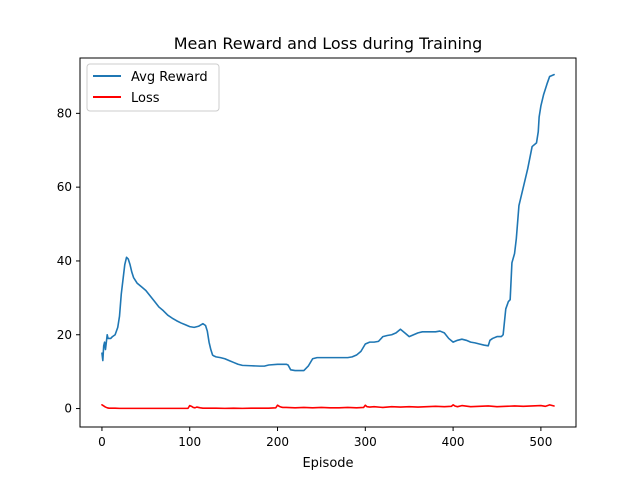 Image resolution: width=640 pixels, height=480 pixels. Describe the element at coordinates (327, 463) in the screenshot. I see `x-axis-label: Episode` at that location.